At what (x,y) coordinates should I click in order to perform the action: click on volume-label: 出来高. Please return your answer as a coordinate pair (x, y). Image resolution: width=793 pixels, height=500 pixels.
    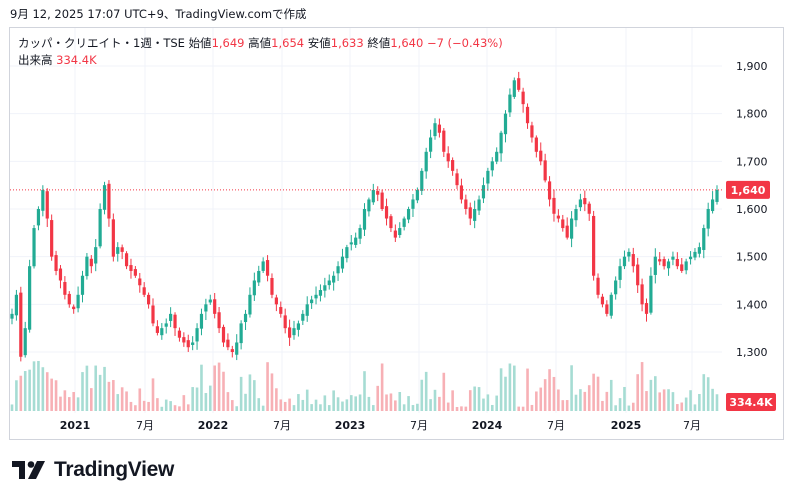
    Looking at the image, I should click on (35, 60).